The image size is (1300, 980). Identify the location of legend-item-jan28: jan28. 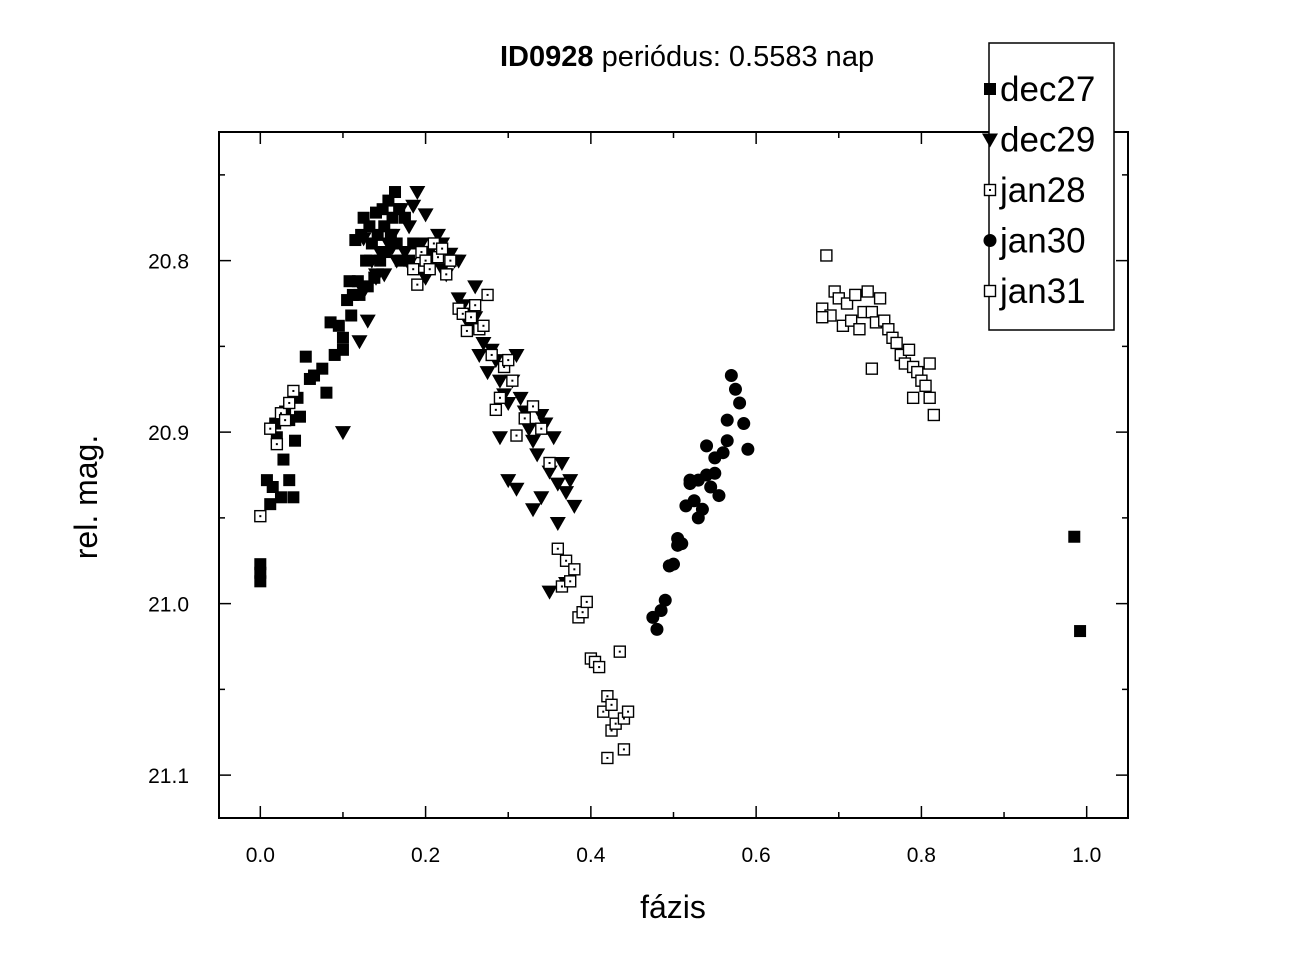
(1034, 190).